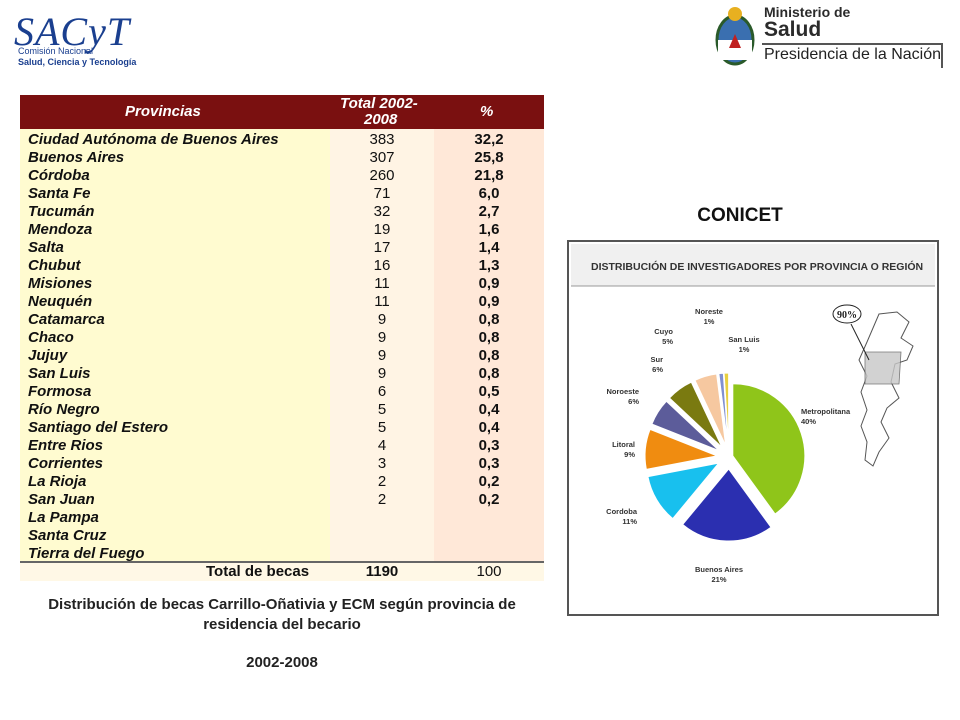 Image resolution: width=960 pixels, height=720 pixels. I want to click on pie-slice-metropolitana, so click(769, 449).